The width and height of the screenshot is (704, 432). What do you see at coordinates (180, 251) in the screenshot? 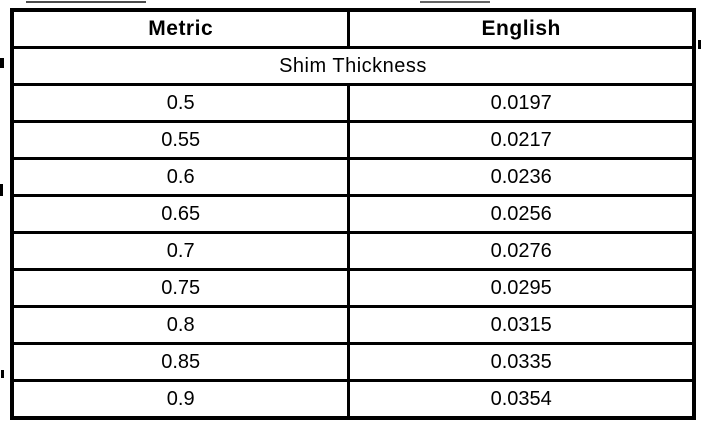
I see `cell-metric: 0.7` at bounding box center [180, 251].